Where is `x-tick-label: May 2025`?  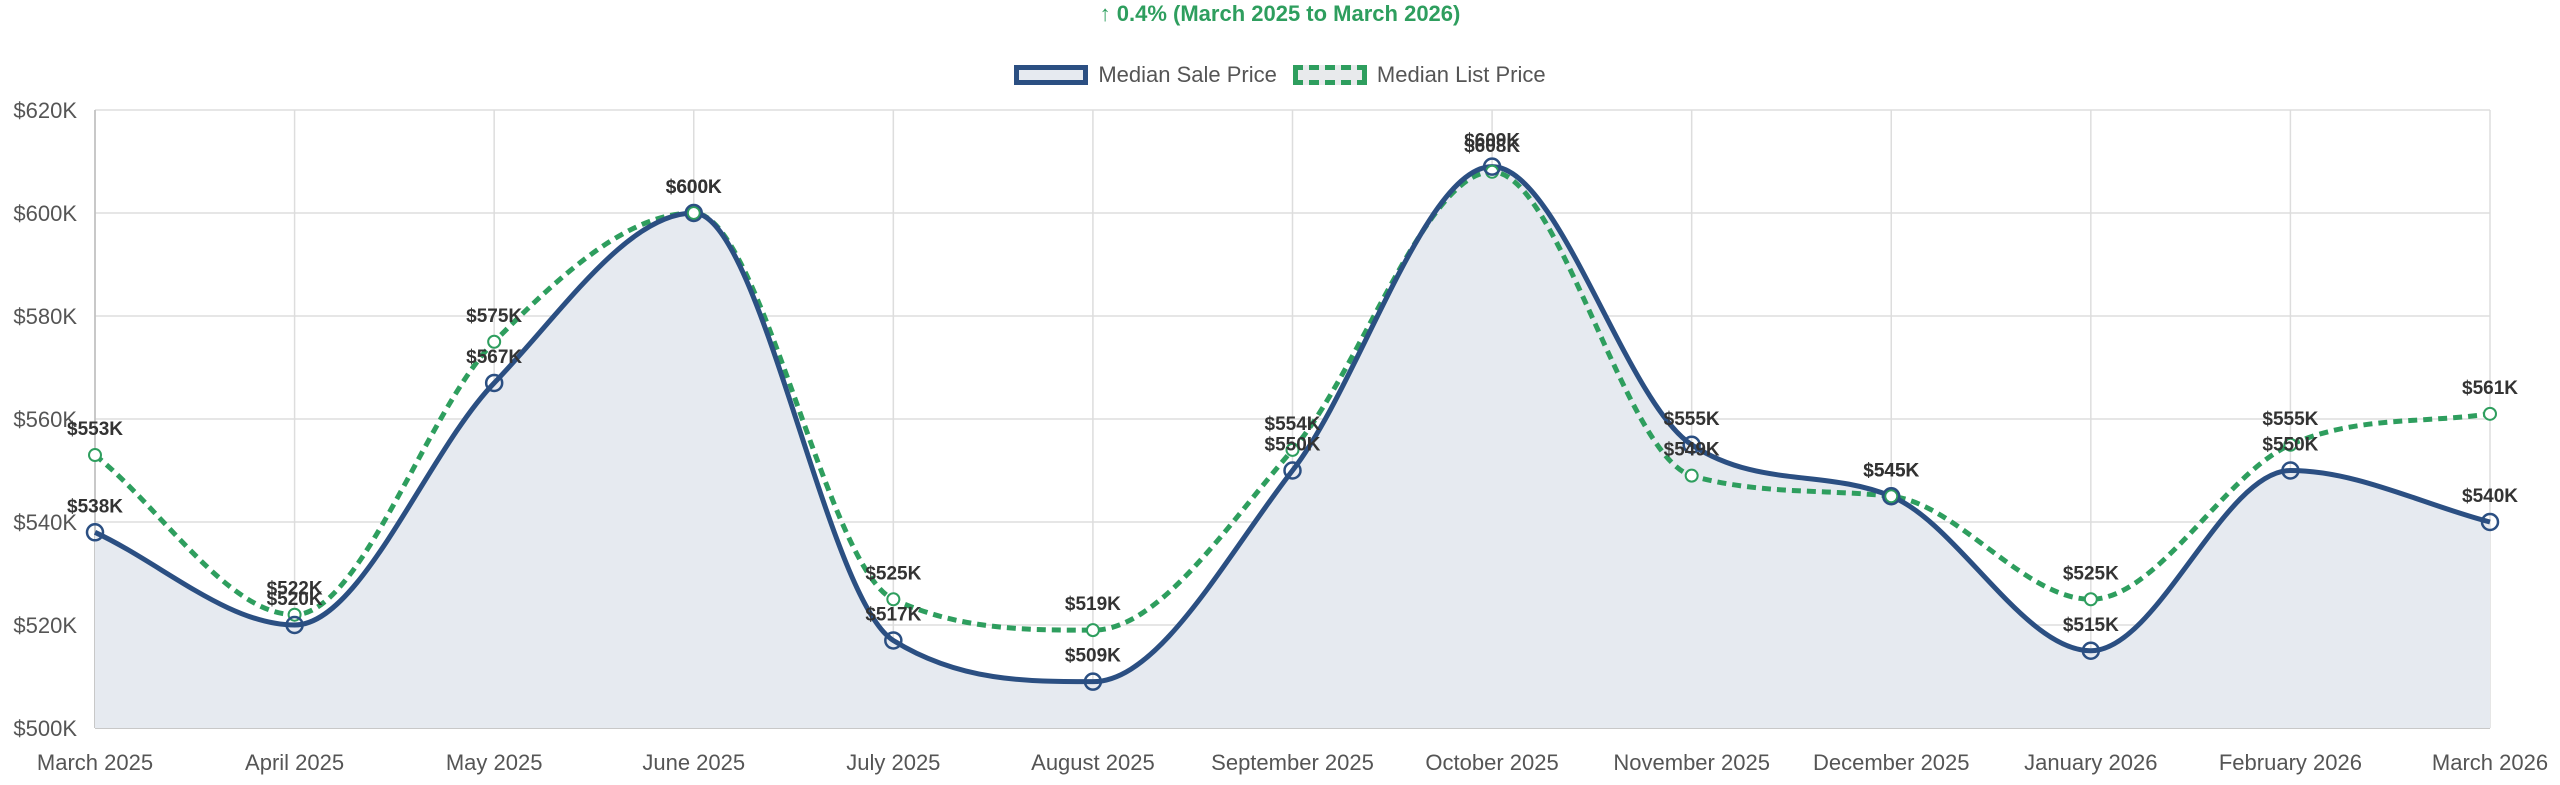 x-tick-label: May 2025 is located at coordinates (494, 762).